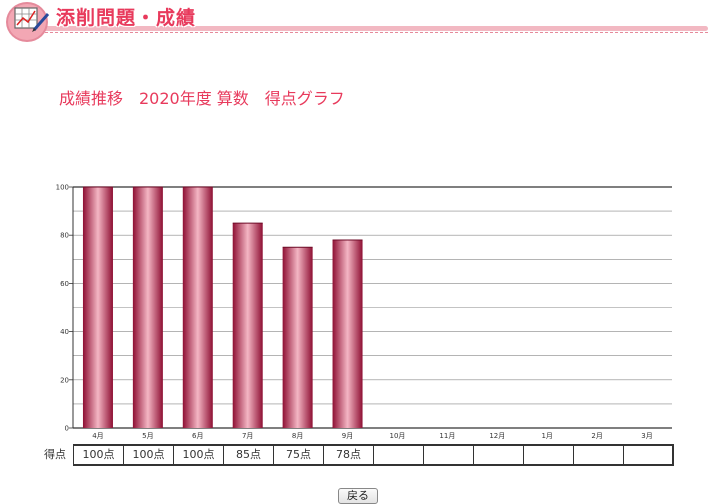  What do you see at coordinates (67, 429) in the screenshot?
I see `y-tick-label: 0` at bounding box center [67, 429].